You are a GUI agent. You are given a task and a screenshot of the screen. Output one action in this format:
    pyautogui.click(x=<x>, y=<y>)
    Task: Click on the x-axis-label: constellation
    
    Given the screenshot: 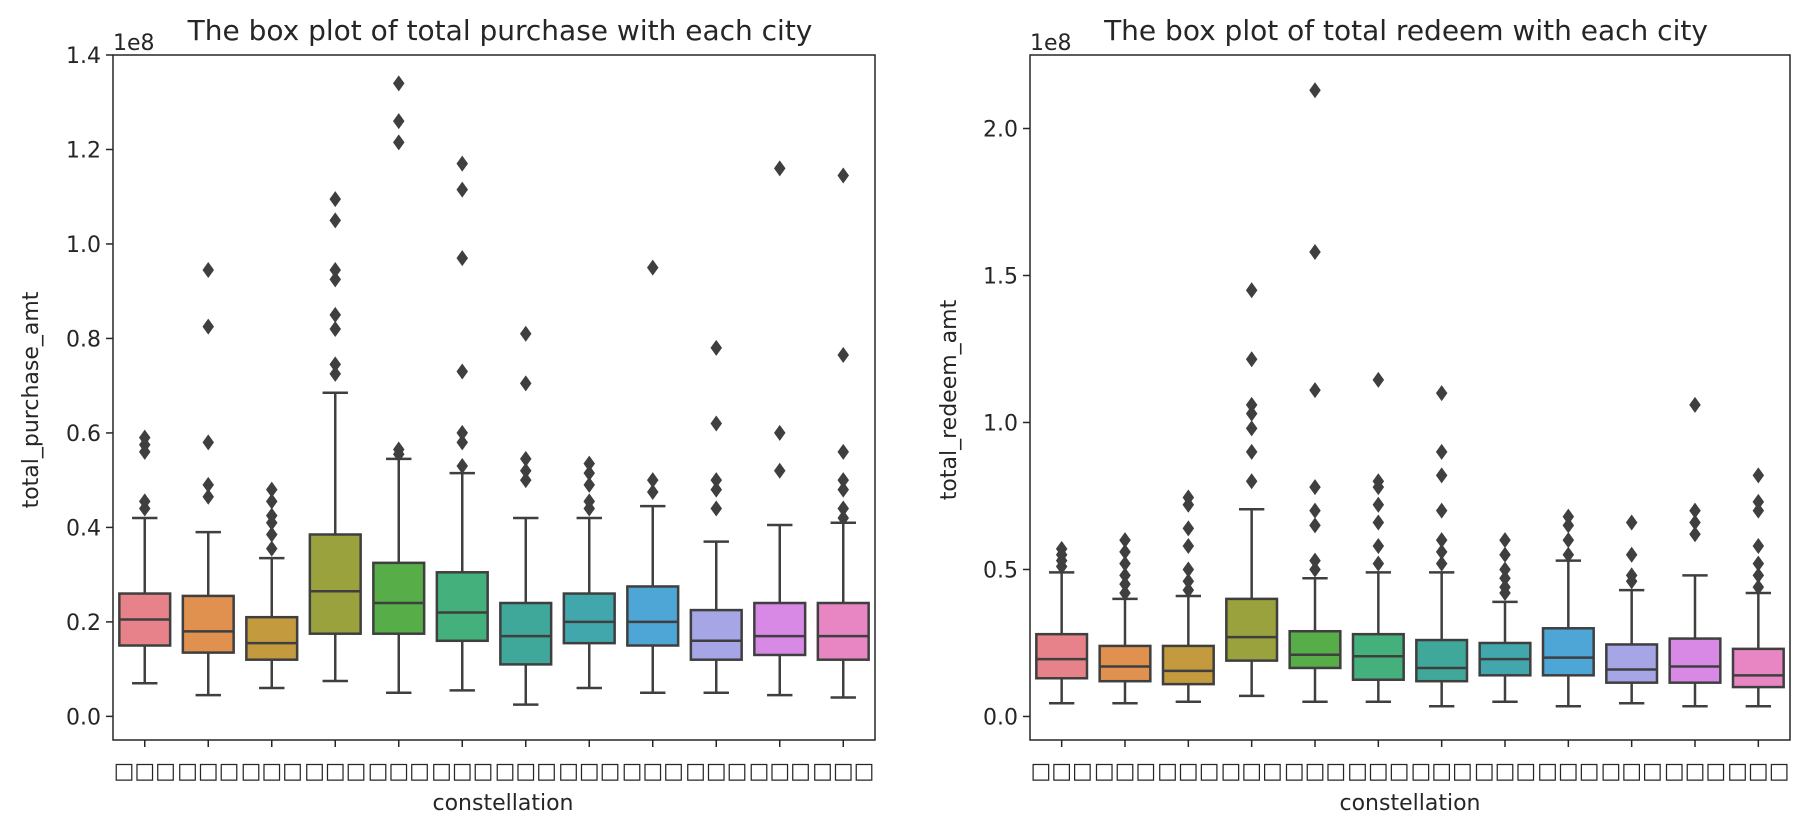 What is the action you would take?
    pyautogui.click(x=503, y=803)
    